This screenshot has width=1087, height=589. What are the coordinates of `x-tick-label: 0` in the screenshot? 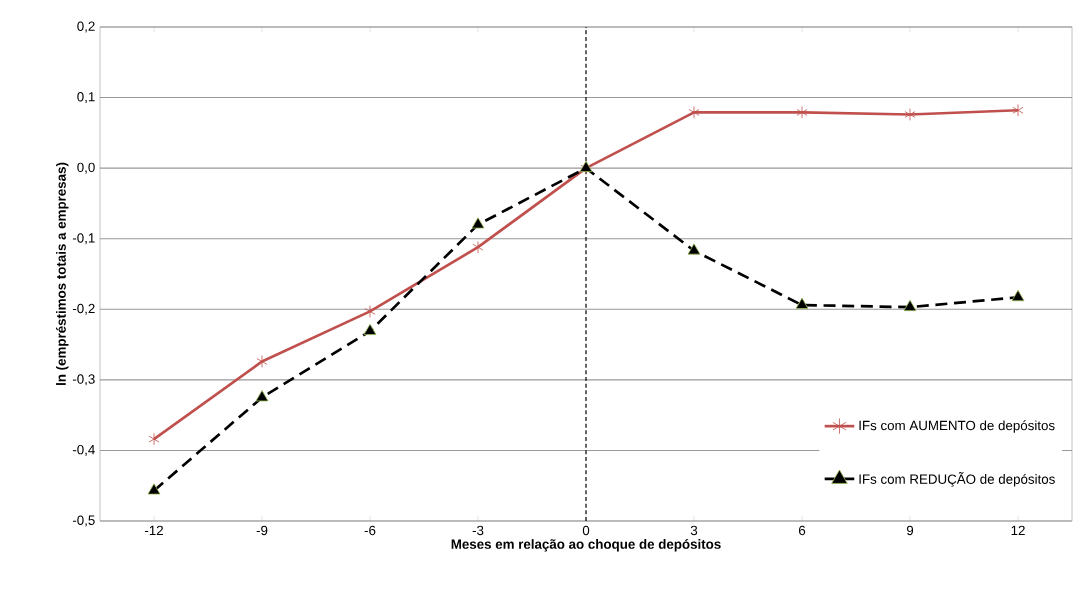 It's located at (586, 530).